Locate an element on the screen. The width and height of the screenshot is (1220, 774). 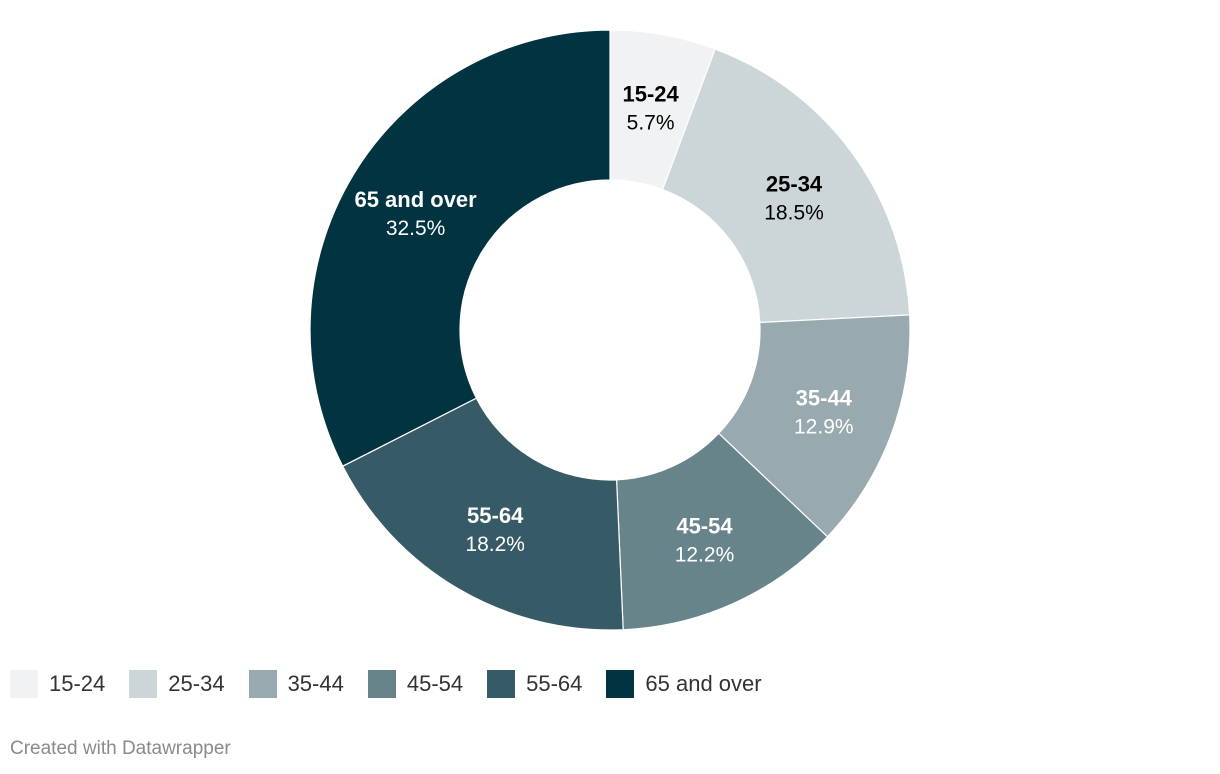
legend-item: 15-24 is located at coordinates (57, 684).